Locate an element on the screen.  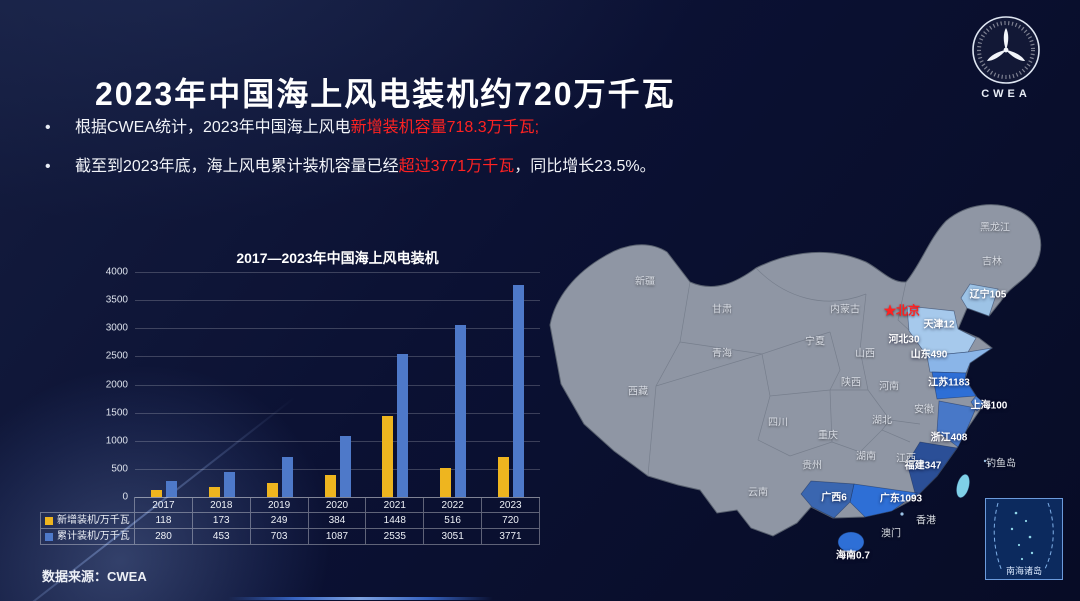
province-jingjinji is located at coordinates (941, 331).